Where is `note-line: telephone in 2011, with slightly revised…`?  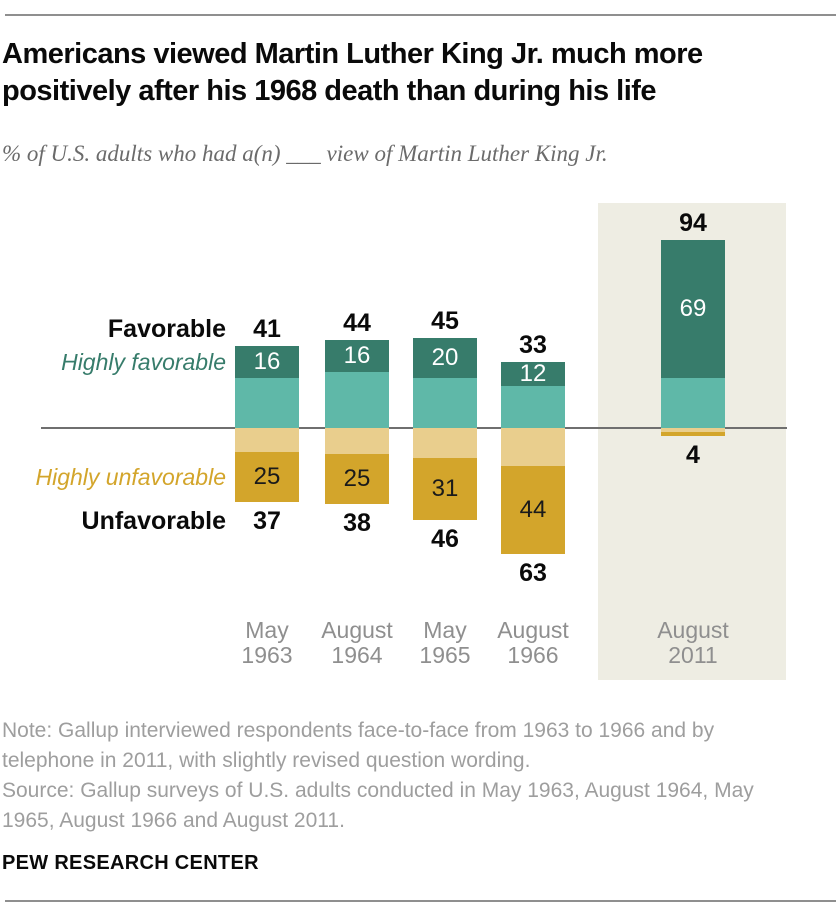
note-line: telephone in 2011, with slightly revised… is located at coordinates (266, 760).